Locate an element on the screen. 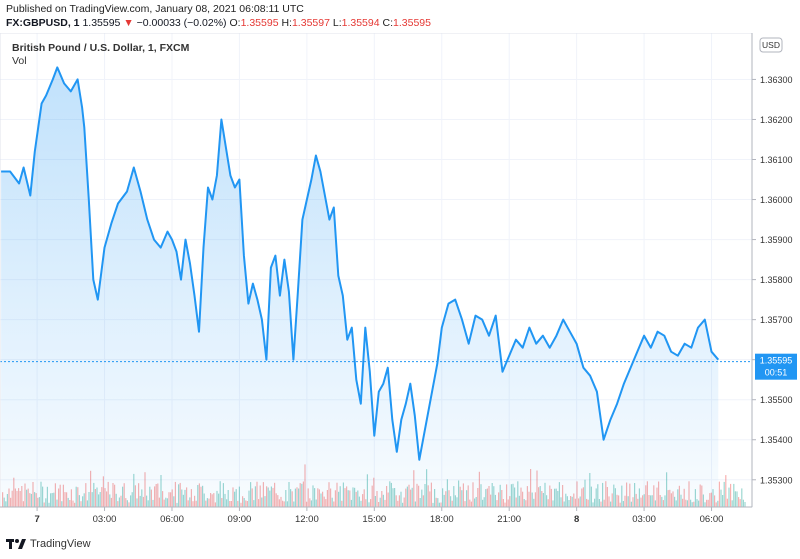  last-price: 1.35595 is located at coordinates (101, 23).